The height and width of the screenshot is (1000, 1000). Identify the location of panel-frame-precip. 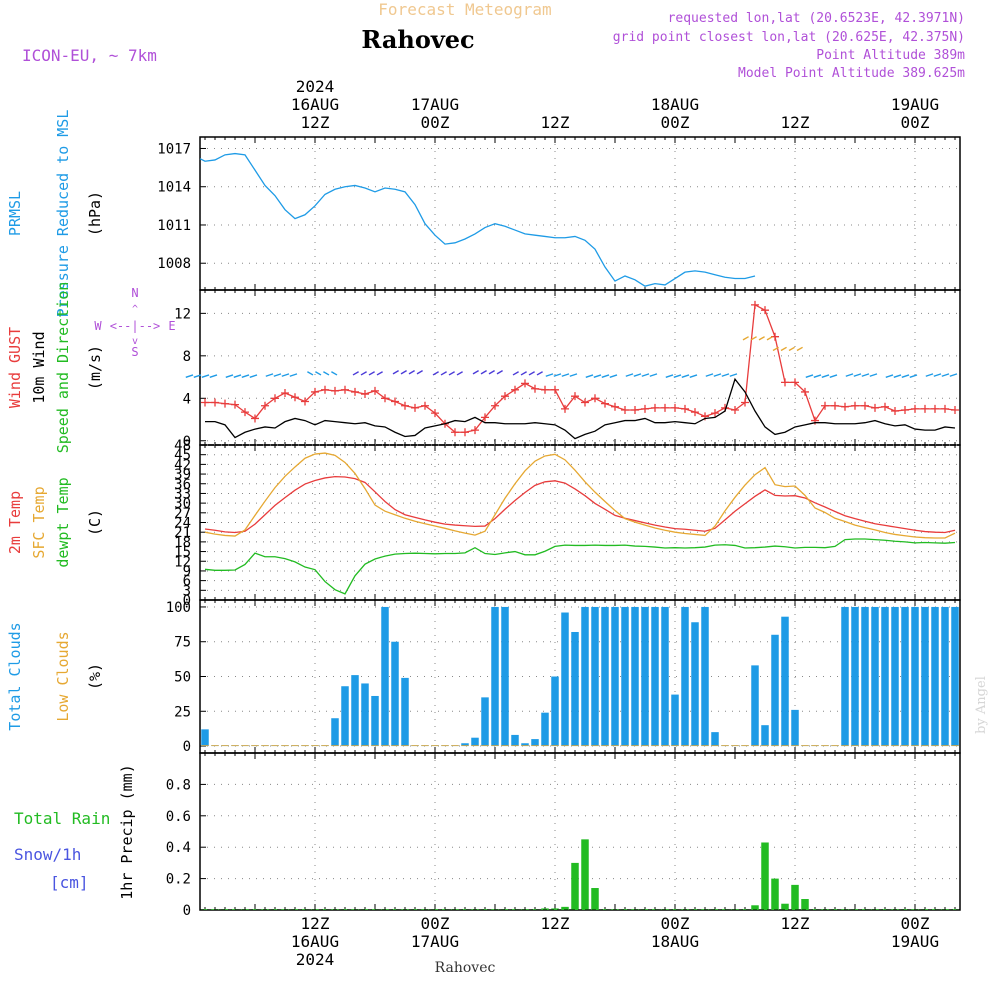
(580, 831).